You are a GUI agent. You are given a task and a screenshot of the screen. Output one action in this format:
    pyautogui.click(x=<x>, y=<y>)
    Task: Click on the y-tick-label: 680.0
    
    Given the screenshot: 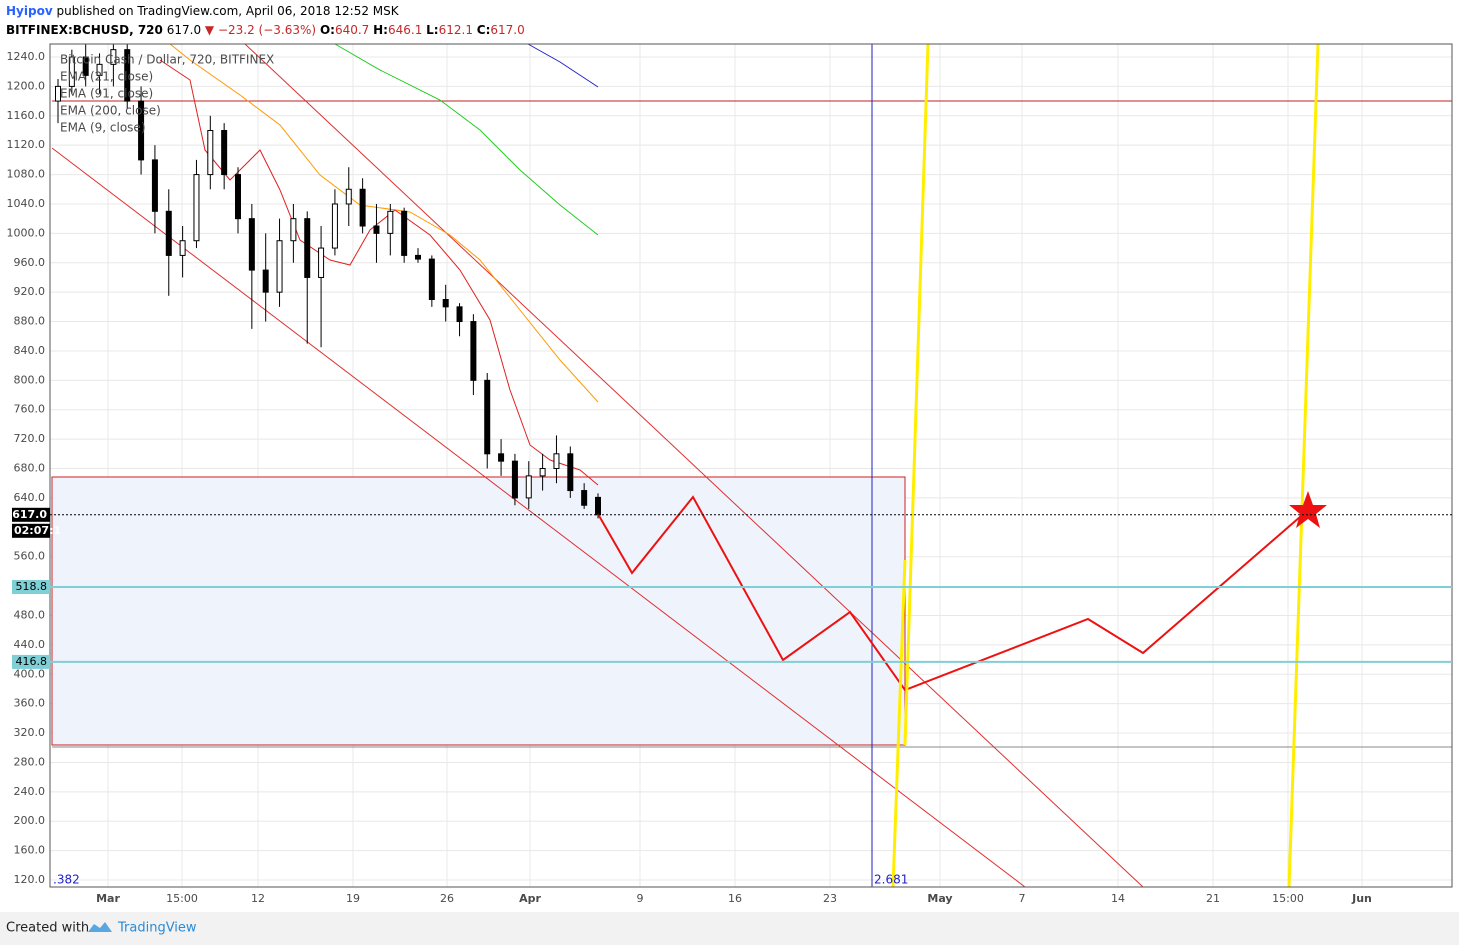 What is the action you would take?
    pyautogui.click(x=30, y=468)
    